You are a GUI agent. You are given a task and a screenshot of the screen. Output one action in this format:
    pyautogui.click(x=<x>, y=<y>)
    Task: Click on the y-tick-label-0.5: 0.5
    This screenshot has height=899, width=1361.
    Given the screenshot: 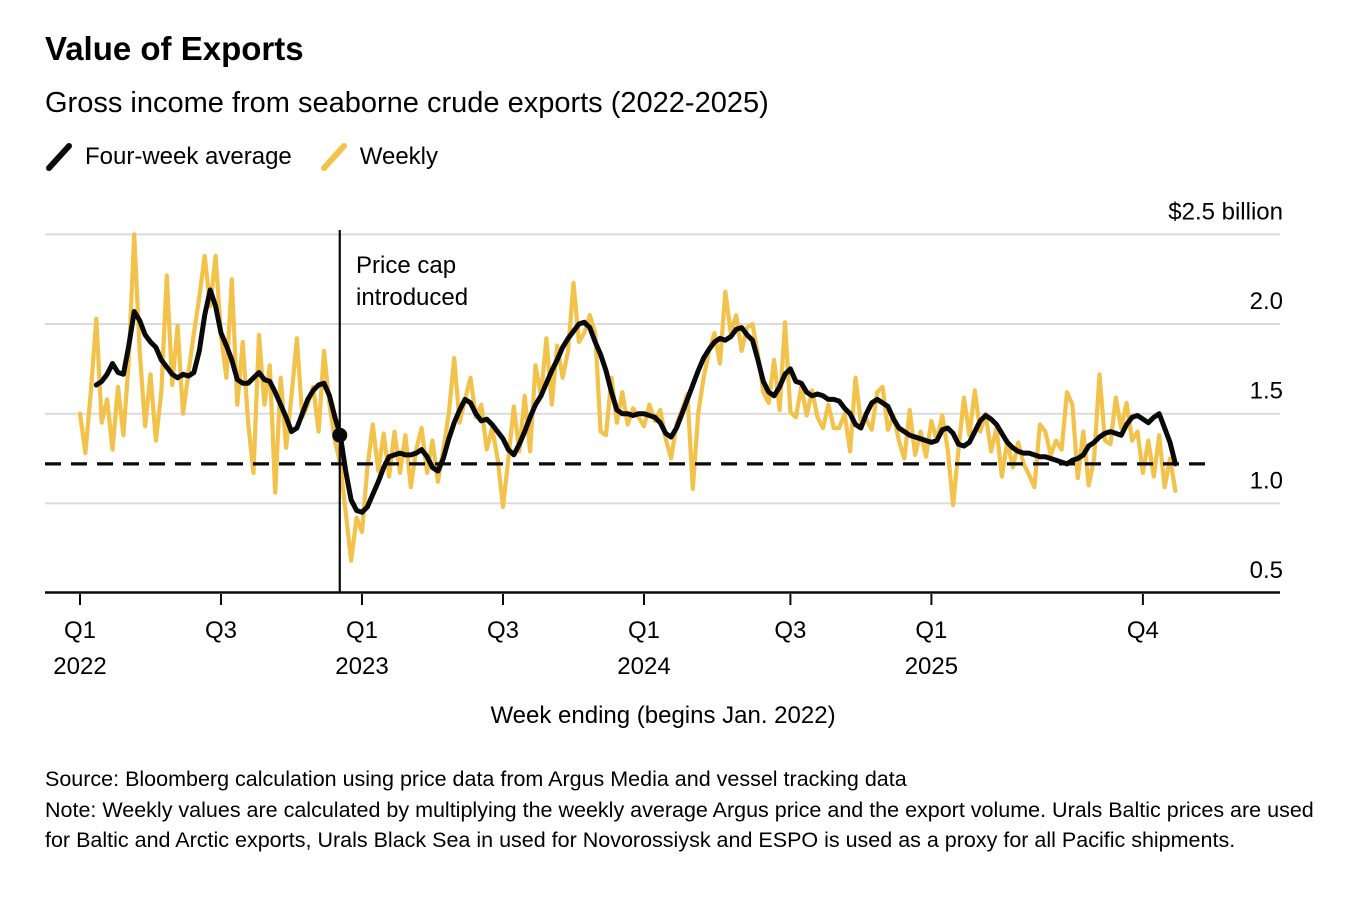 What is the action you would take?
    pyautogui.click(x=1266, y=570)
    